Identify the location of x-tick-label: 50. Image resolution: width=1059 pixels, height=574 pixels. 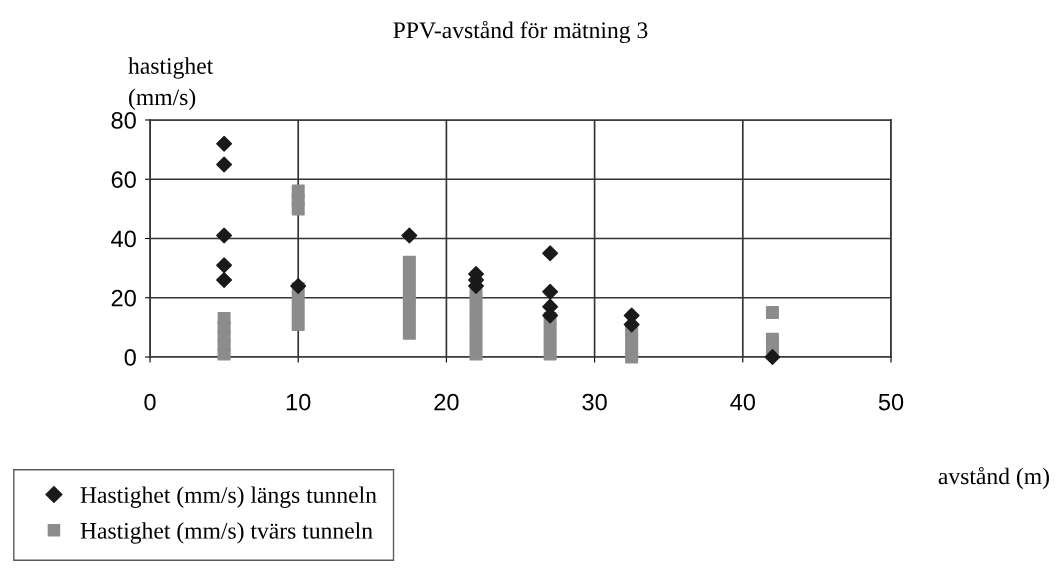
(891, 402).